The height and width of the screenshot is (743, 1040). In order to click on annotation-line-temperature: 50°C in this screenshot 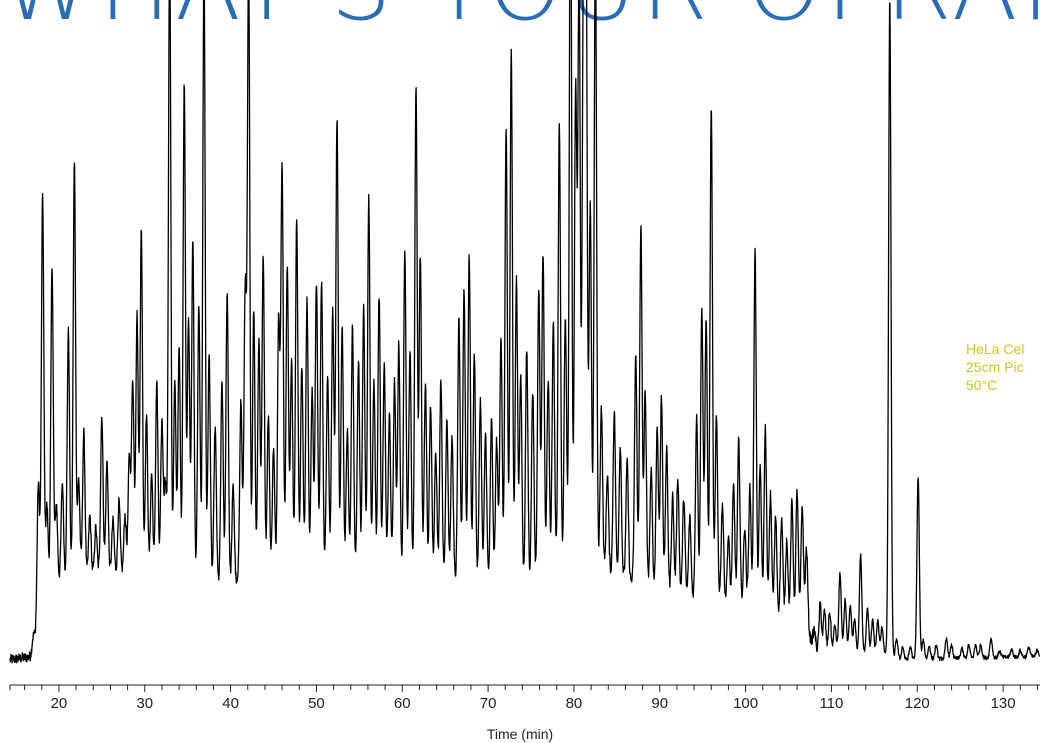, I will do `click(982, 385)`.